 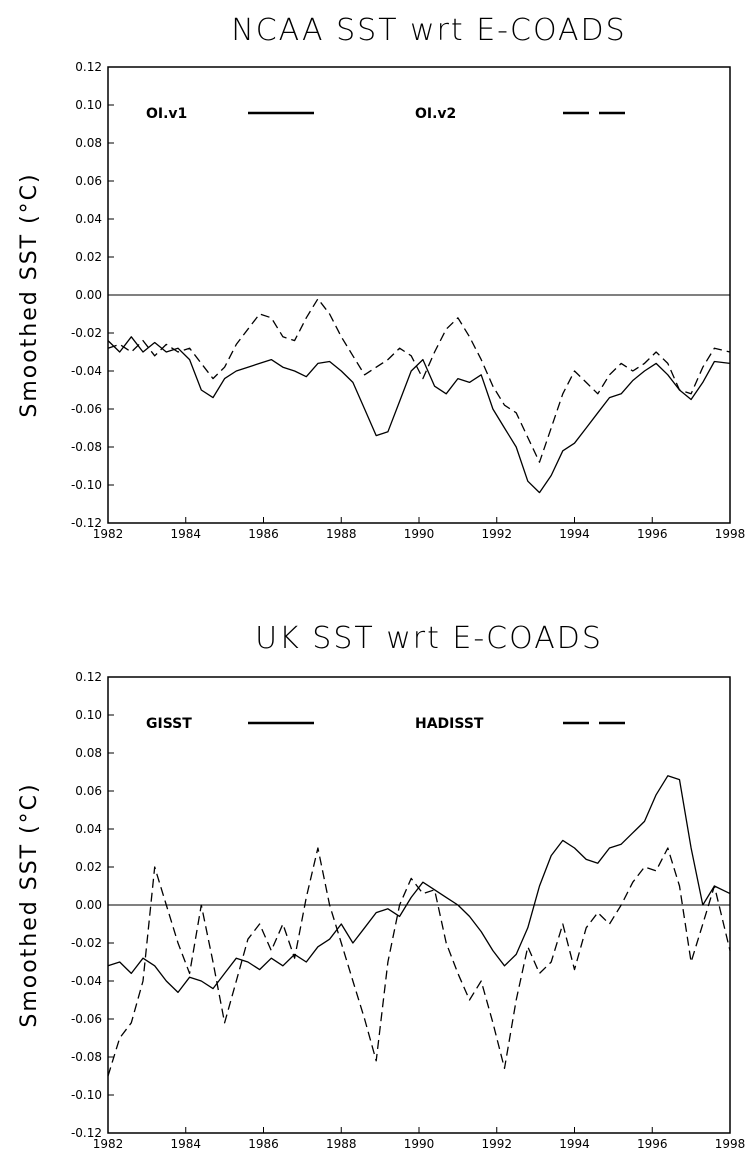 What do you see at coordinates (429, 638) in the screenshot?
I see `chart-title: UK SST wrt E-COADS` at bounding box center [429, 638].